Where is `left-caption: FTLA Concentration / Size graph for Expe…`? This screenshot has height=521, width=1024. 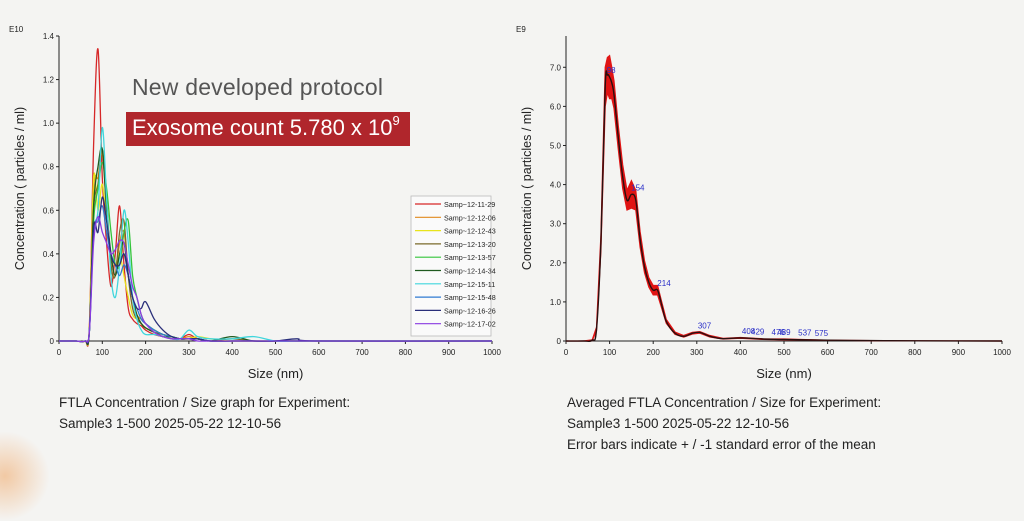
left-caption: FTLA Concentration / Size graph for Expe… is located at coordinates (204, 413).